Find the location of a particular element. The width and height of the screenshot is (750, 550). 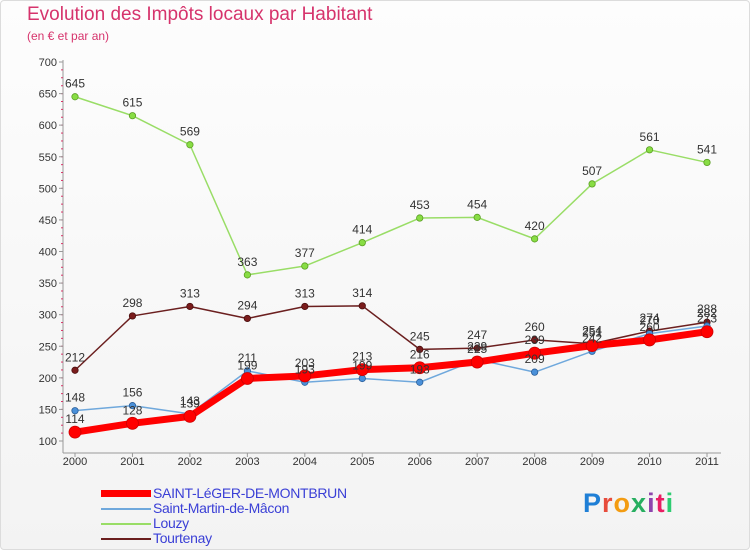

data-label-saint-martin: 229 is located at coordinates (477, 347).